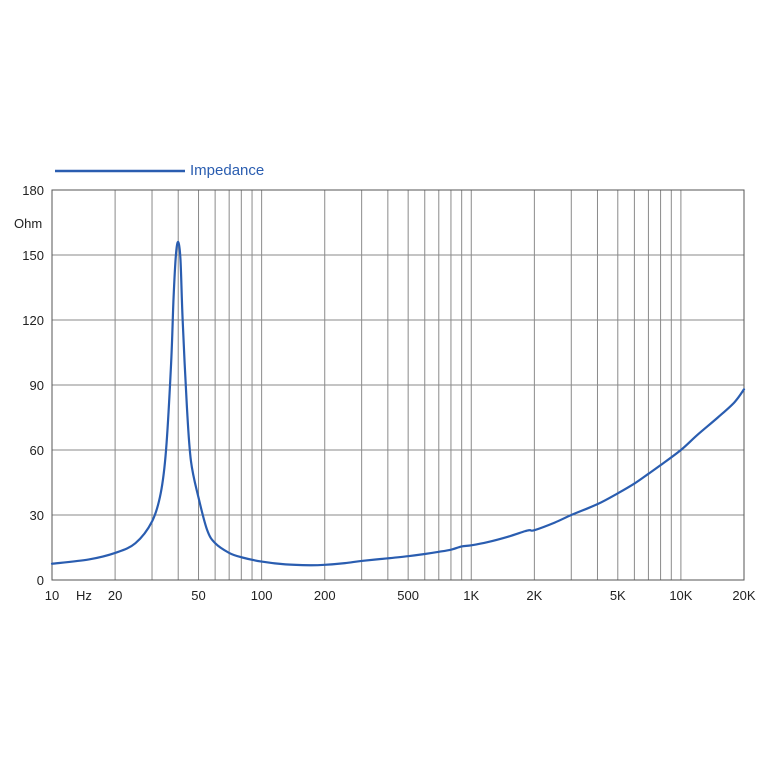  What do you see at coordinates (33, 320) in the screenshot?
I see `y-tick-label: 120` at bounding box center [33, 320].